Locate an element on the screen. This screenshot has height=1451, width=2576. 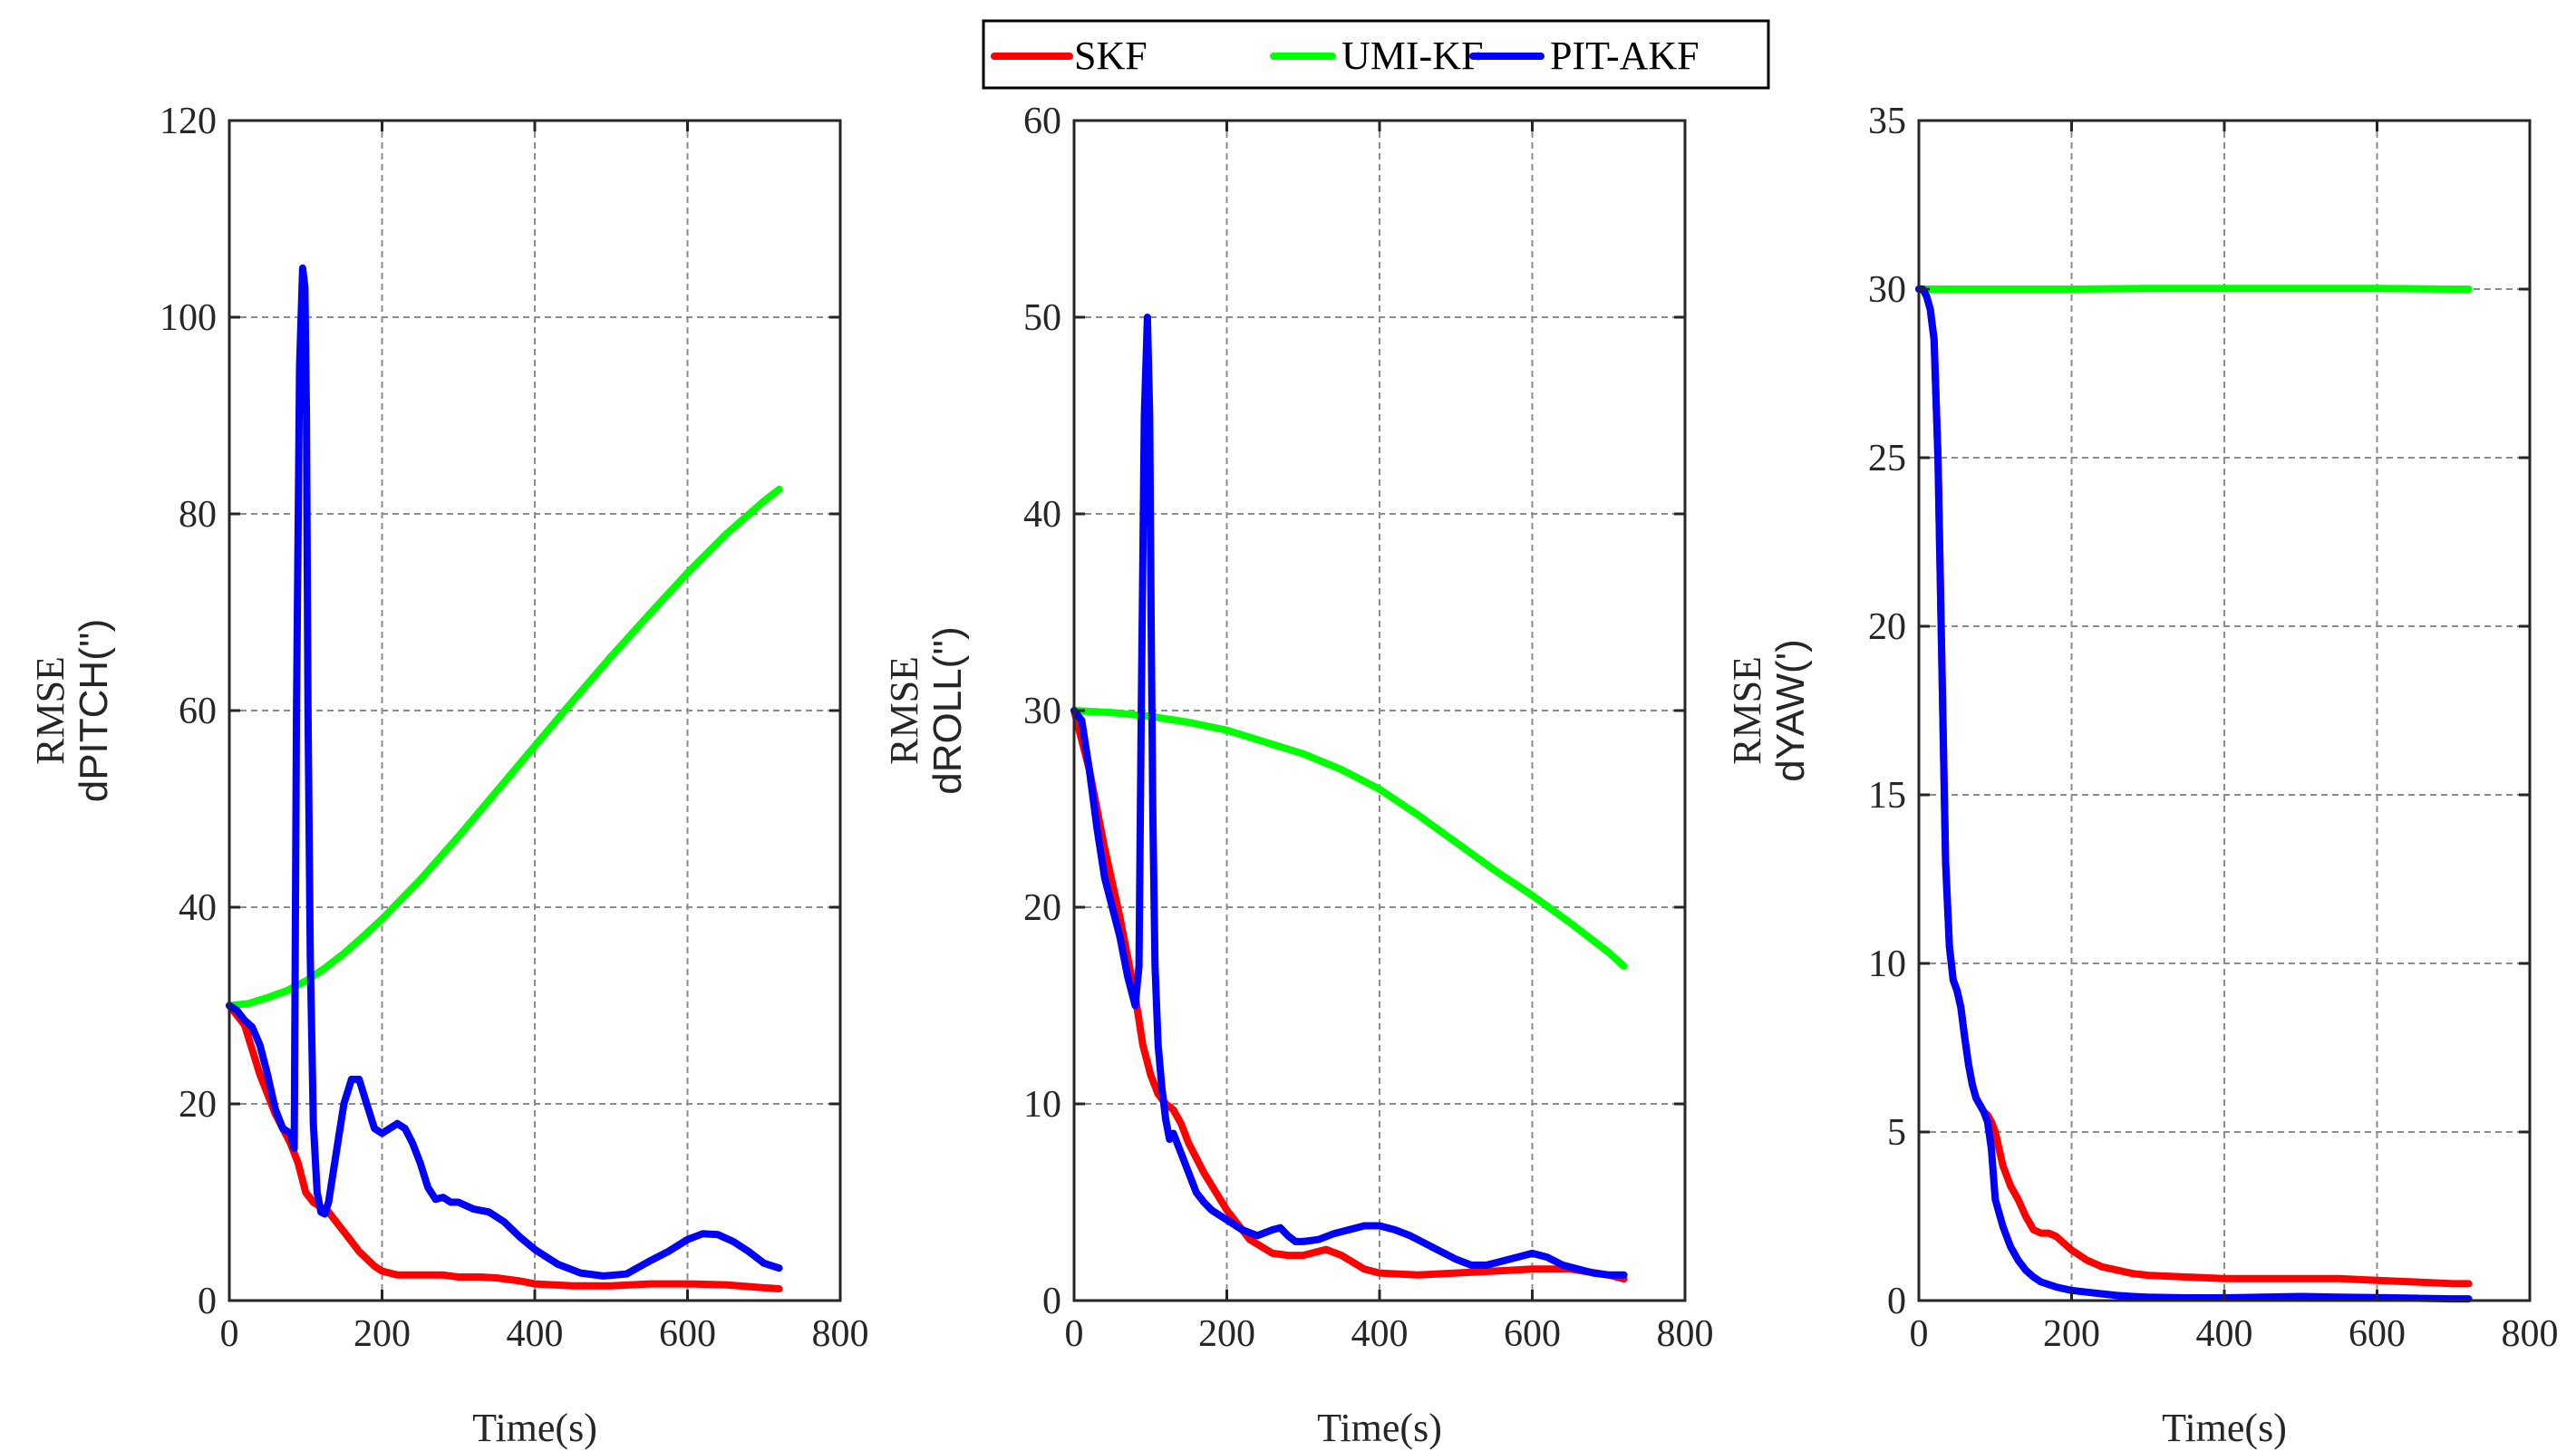
y-tick-label: 50 is located at coordinates (1042, 318).